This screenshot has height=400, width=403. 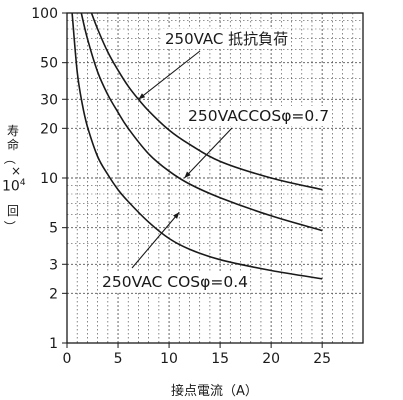 What do you see at coordinates (11, 186) in the screenshot?
I see `y-axis-unit-base: 10` at bounding box center [11, 186].